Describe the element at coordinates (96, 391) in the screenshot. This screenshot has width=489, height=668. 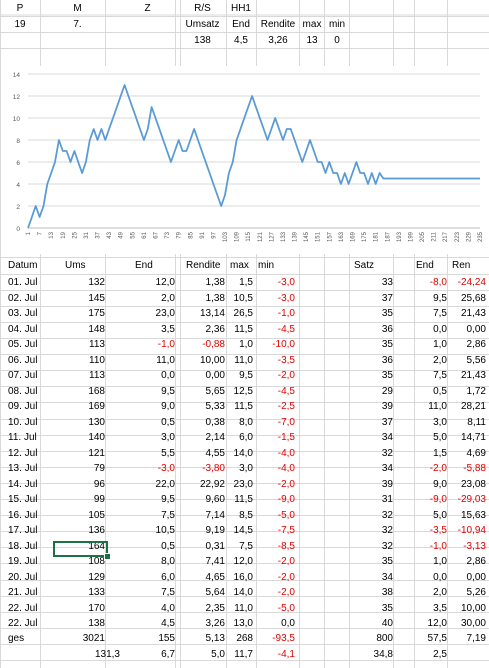
I see `cell-ums: 168` at that location.